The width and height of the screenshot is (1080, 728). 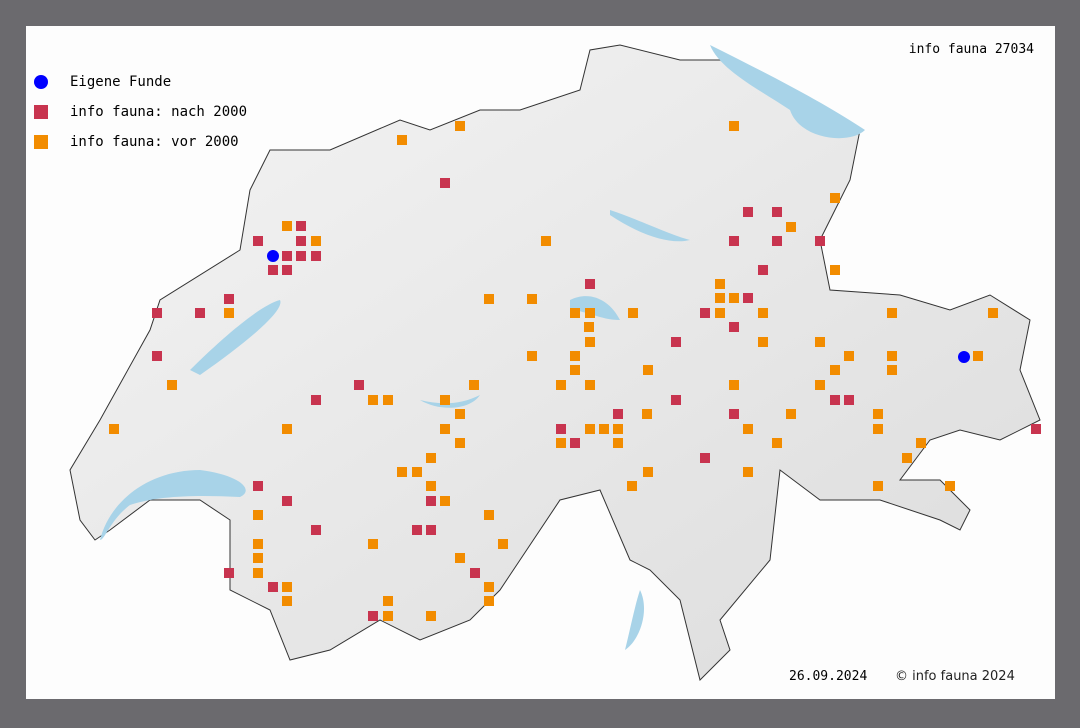 What do you see at coordinates (41, 142) in the screenshot?
I see `orange-square-icon` at bounding box center [41, 142].